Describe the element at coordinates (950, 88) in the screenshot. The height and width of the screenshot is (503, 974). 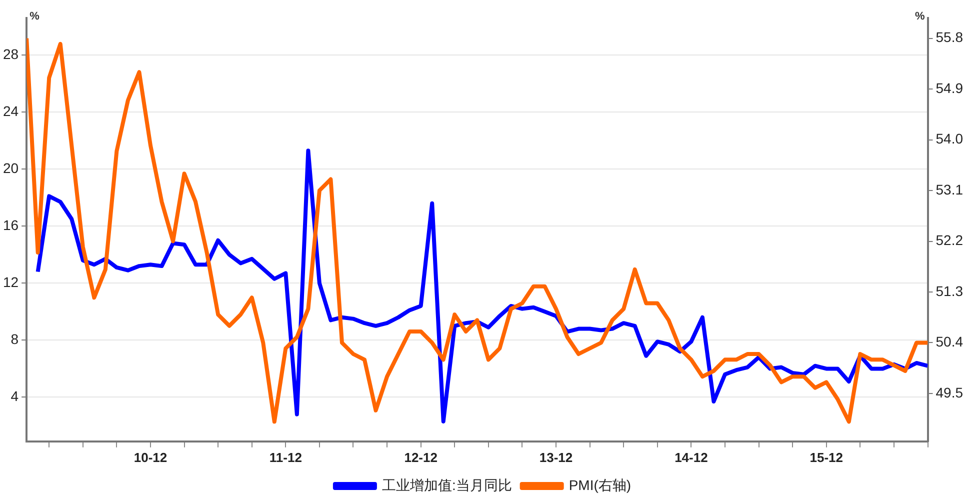
I see `y2-tick-label: 54.9` at that location.